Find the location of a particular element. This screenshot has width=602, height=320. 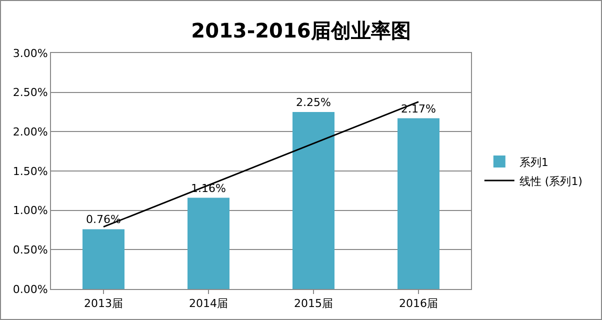

y-tick-label: 0.50% is located at coordinates (30, 250).